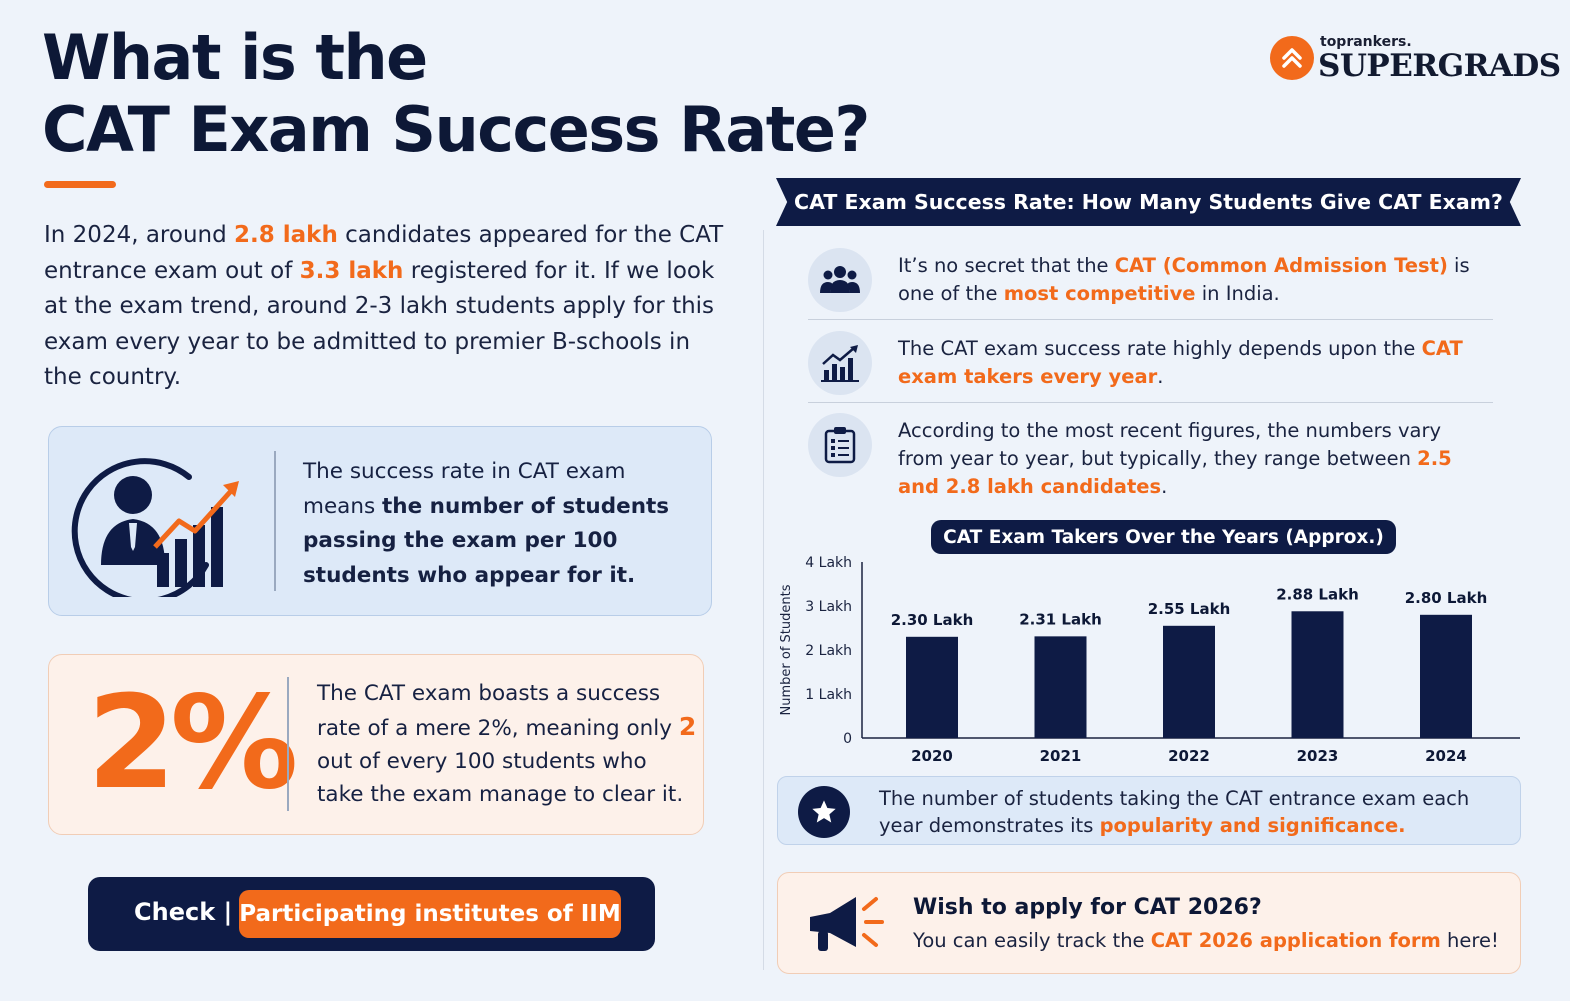 The image size is (1570, 1001). I want to click on participating-institutes-button: Participating institutes of IIM, so click(430, 914).